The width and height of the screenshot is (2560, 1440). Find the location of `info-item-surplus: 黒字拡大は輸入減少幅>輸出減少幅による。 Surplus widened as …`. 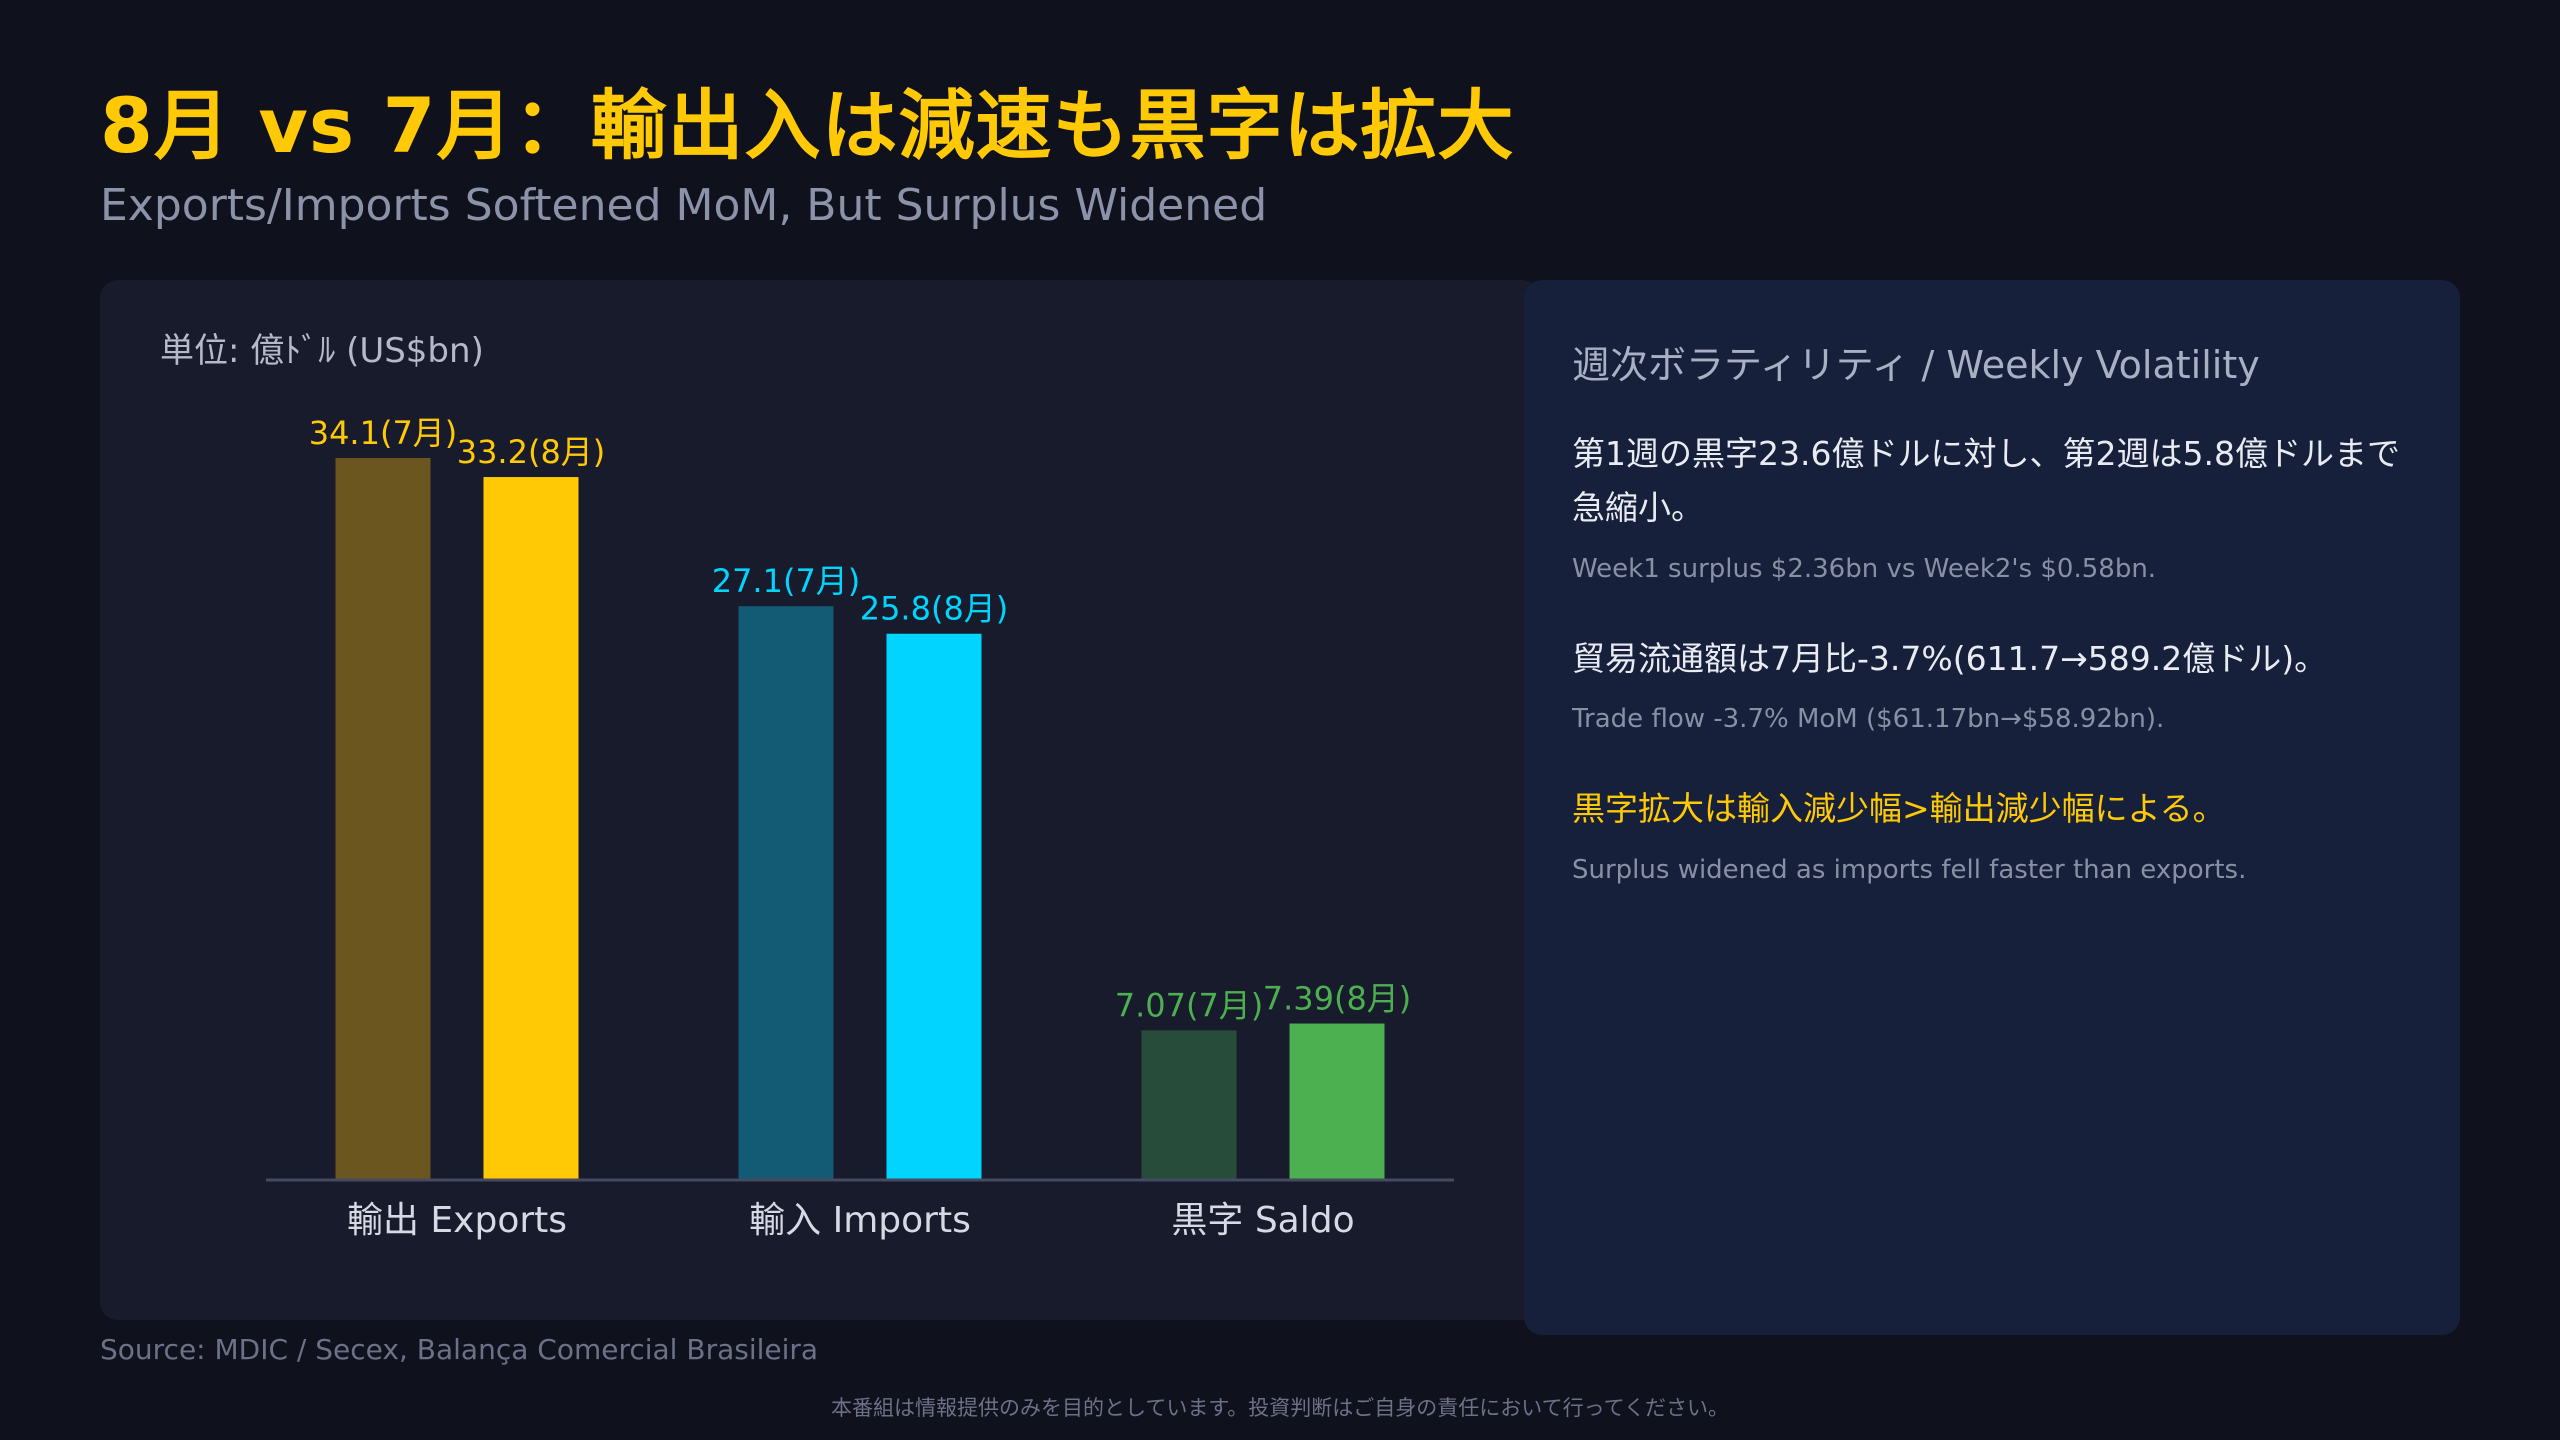

info-item-surplus: 黒字拡大は輸入減少幅>輸出減少幅による。 Surplus widened as … is located at coordinates (1992, 833).